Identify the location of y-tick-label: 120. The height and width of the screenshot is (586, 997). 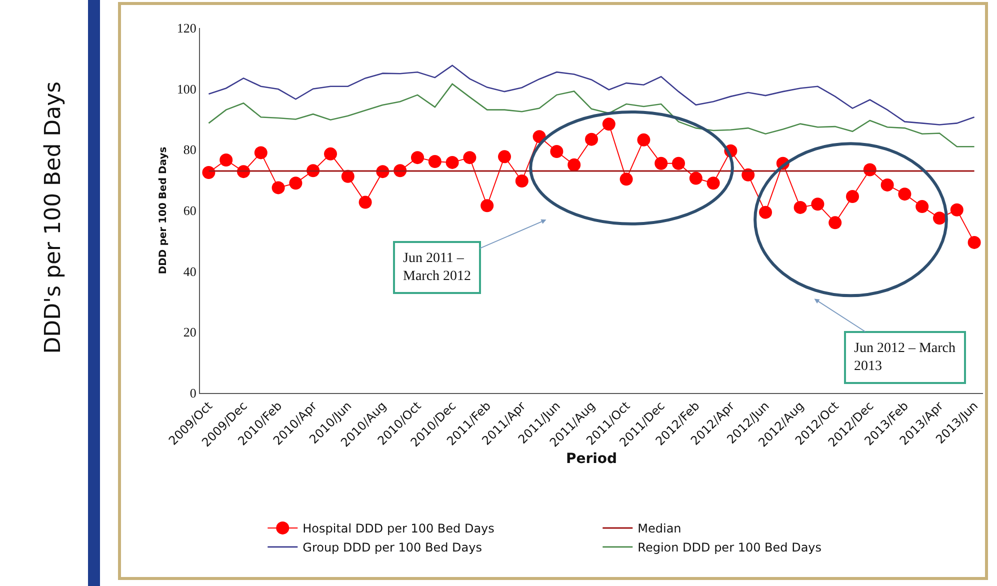
(186, 28).